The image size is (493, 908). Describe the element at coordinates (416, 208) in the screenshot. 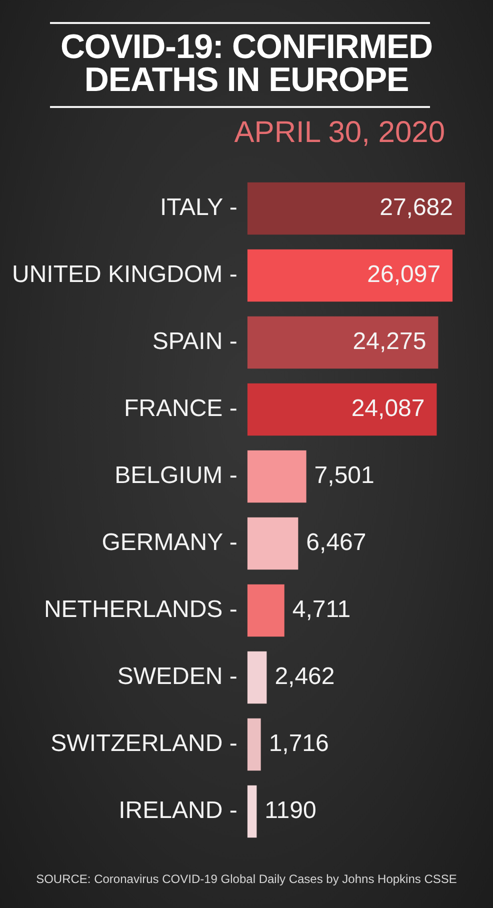

I see `data-label: 27,682` at that location.